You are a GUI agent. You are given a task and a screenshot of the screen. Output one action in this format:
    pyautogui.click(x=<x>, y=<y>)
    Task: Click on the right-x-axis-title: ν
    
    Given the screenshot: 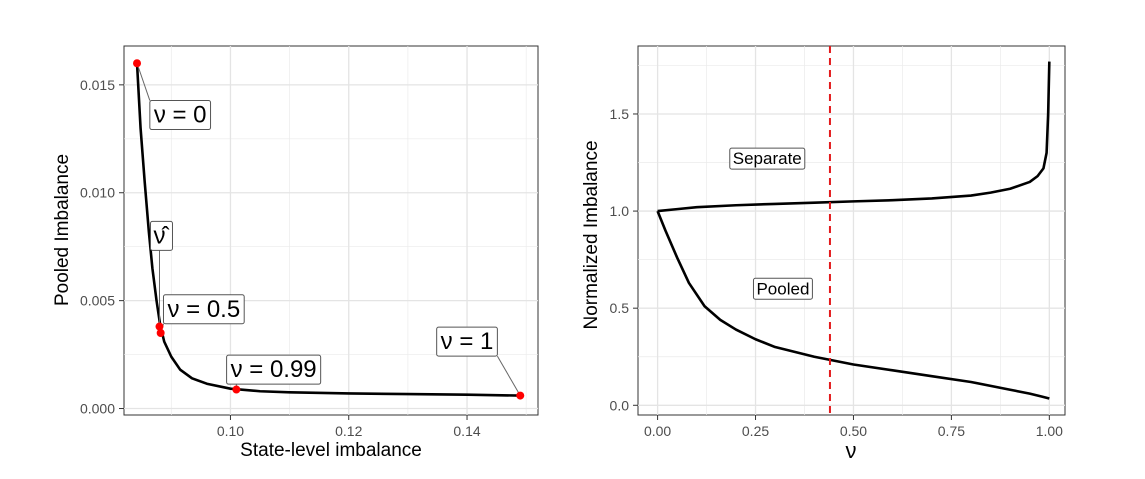 What is the action you would take?
    pyautogui.click(x=851, y=450)
    